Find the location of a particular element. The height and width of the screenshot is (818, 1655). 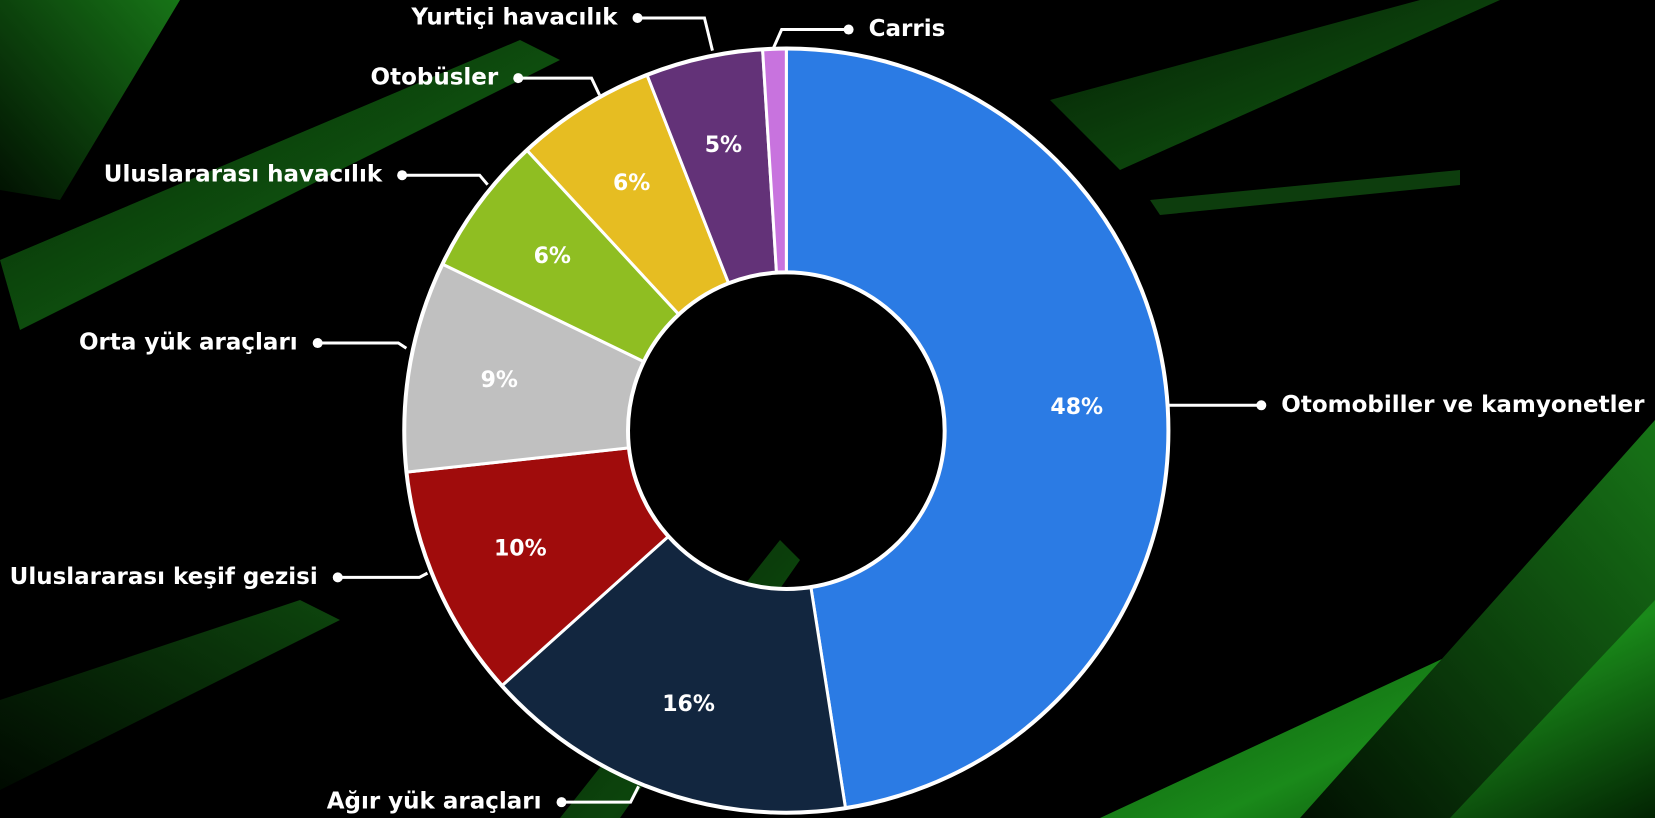

category-label: Carris is located at coordinates (907, 29).